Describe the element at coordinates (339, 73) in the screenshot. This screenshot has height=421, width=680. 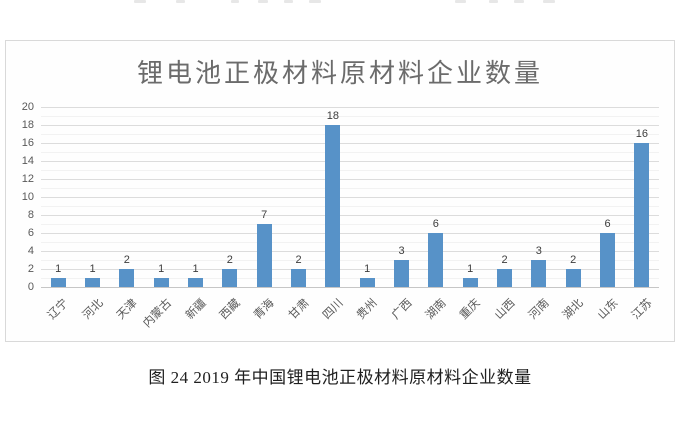
I see `chart-title: 锂电池正极材料原材料企业数量` at that location.